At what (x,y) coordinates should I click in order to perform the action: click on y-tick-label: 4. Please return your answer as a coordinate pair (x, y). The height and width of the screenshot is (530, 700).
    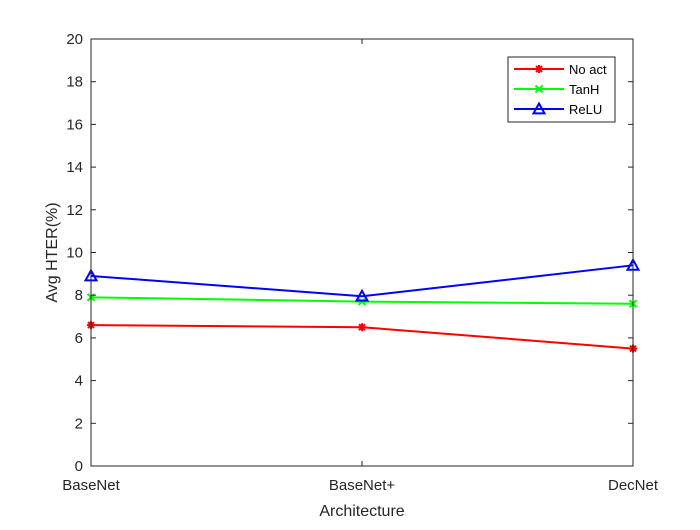
    Looking at the image, I should click on (79, 381).